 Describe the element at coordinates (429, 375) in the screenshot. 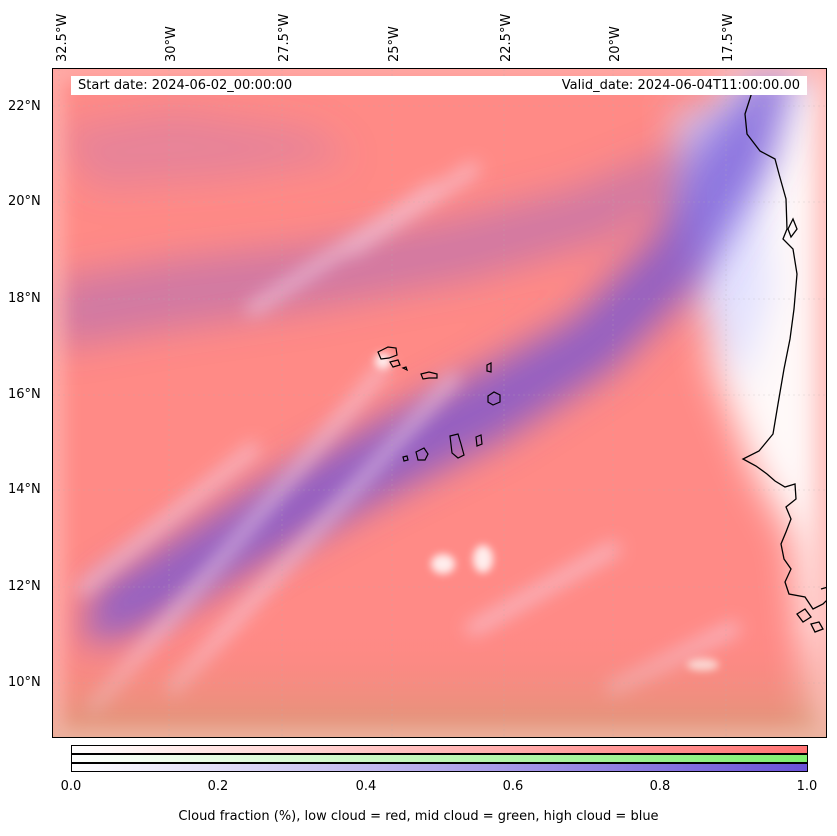

I see `island-sao-nicolau` at that location.